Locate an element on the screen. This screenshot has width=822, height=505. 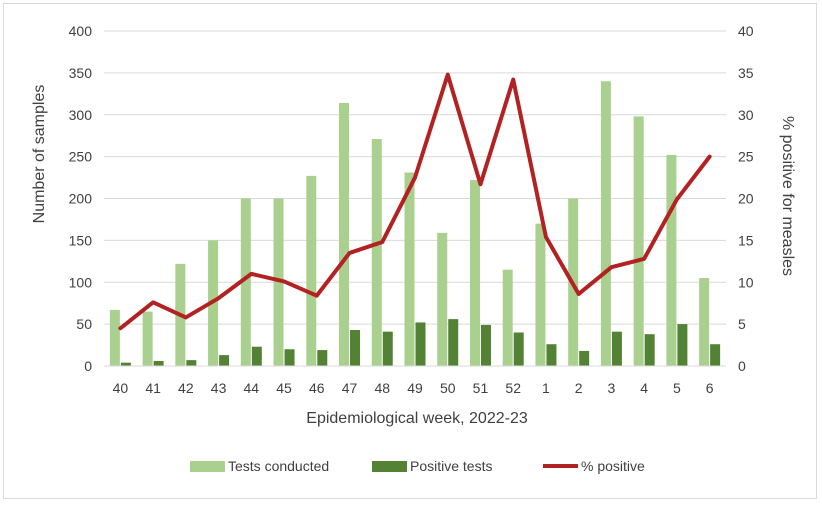
y-tick-label: 400 is located at coordinates (81, 31).